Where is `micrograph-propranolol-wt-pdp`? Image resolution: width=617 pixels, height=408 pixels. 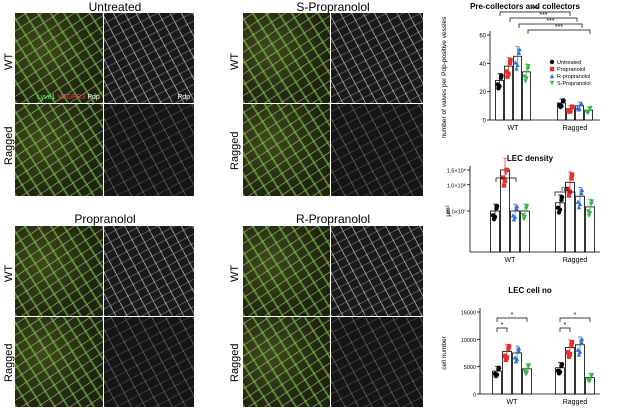
micrograph-propranolol-wt-pdp is located at coordinates (149, 271).